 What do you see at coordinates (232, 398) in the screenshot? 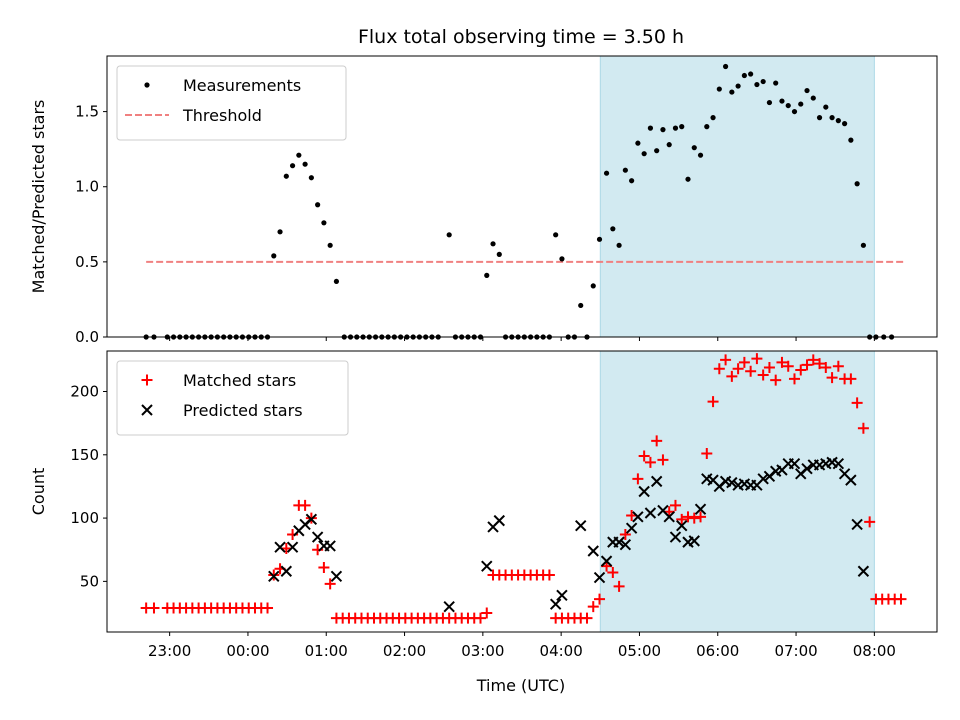
I see `legend-box` at bounding box center [232, 398].